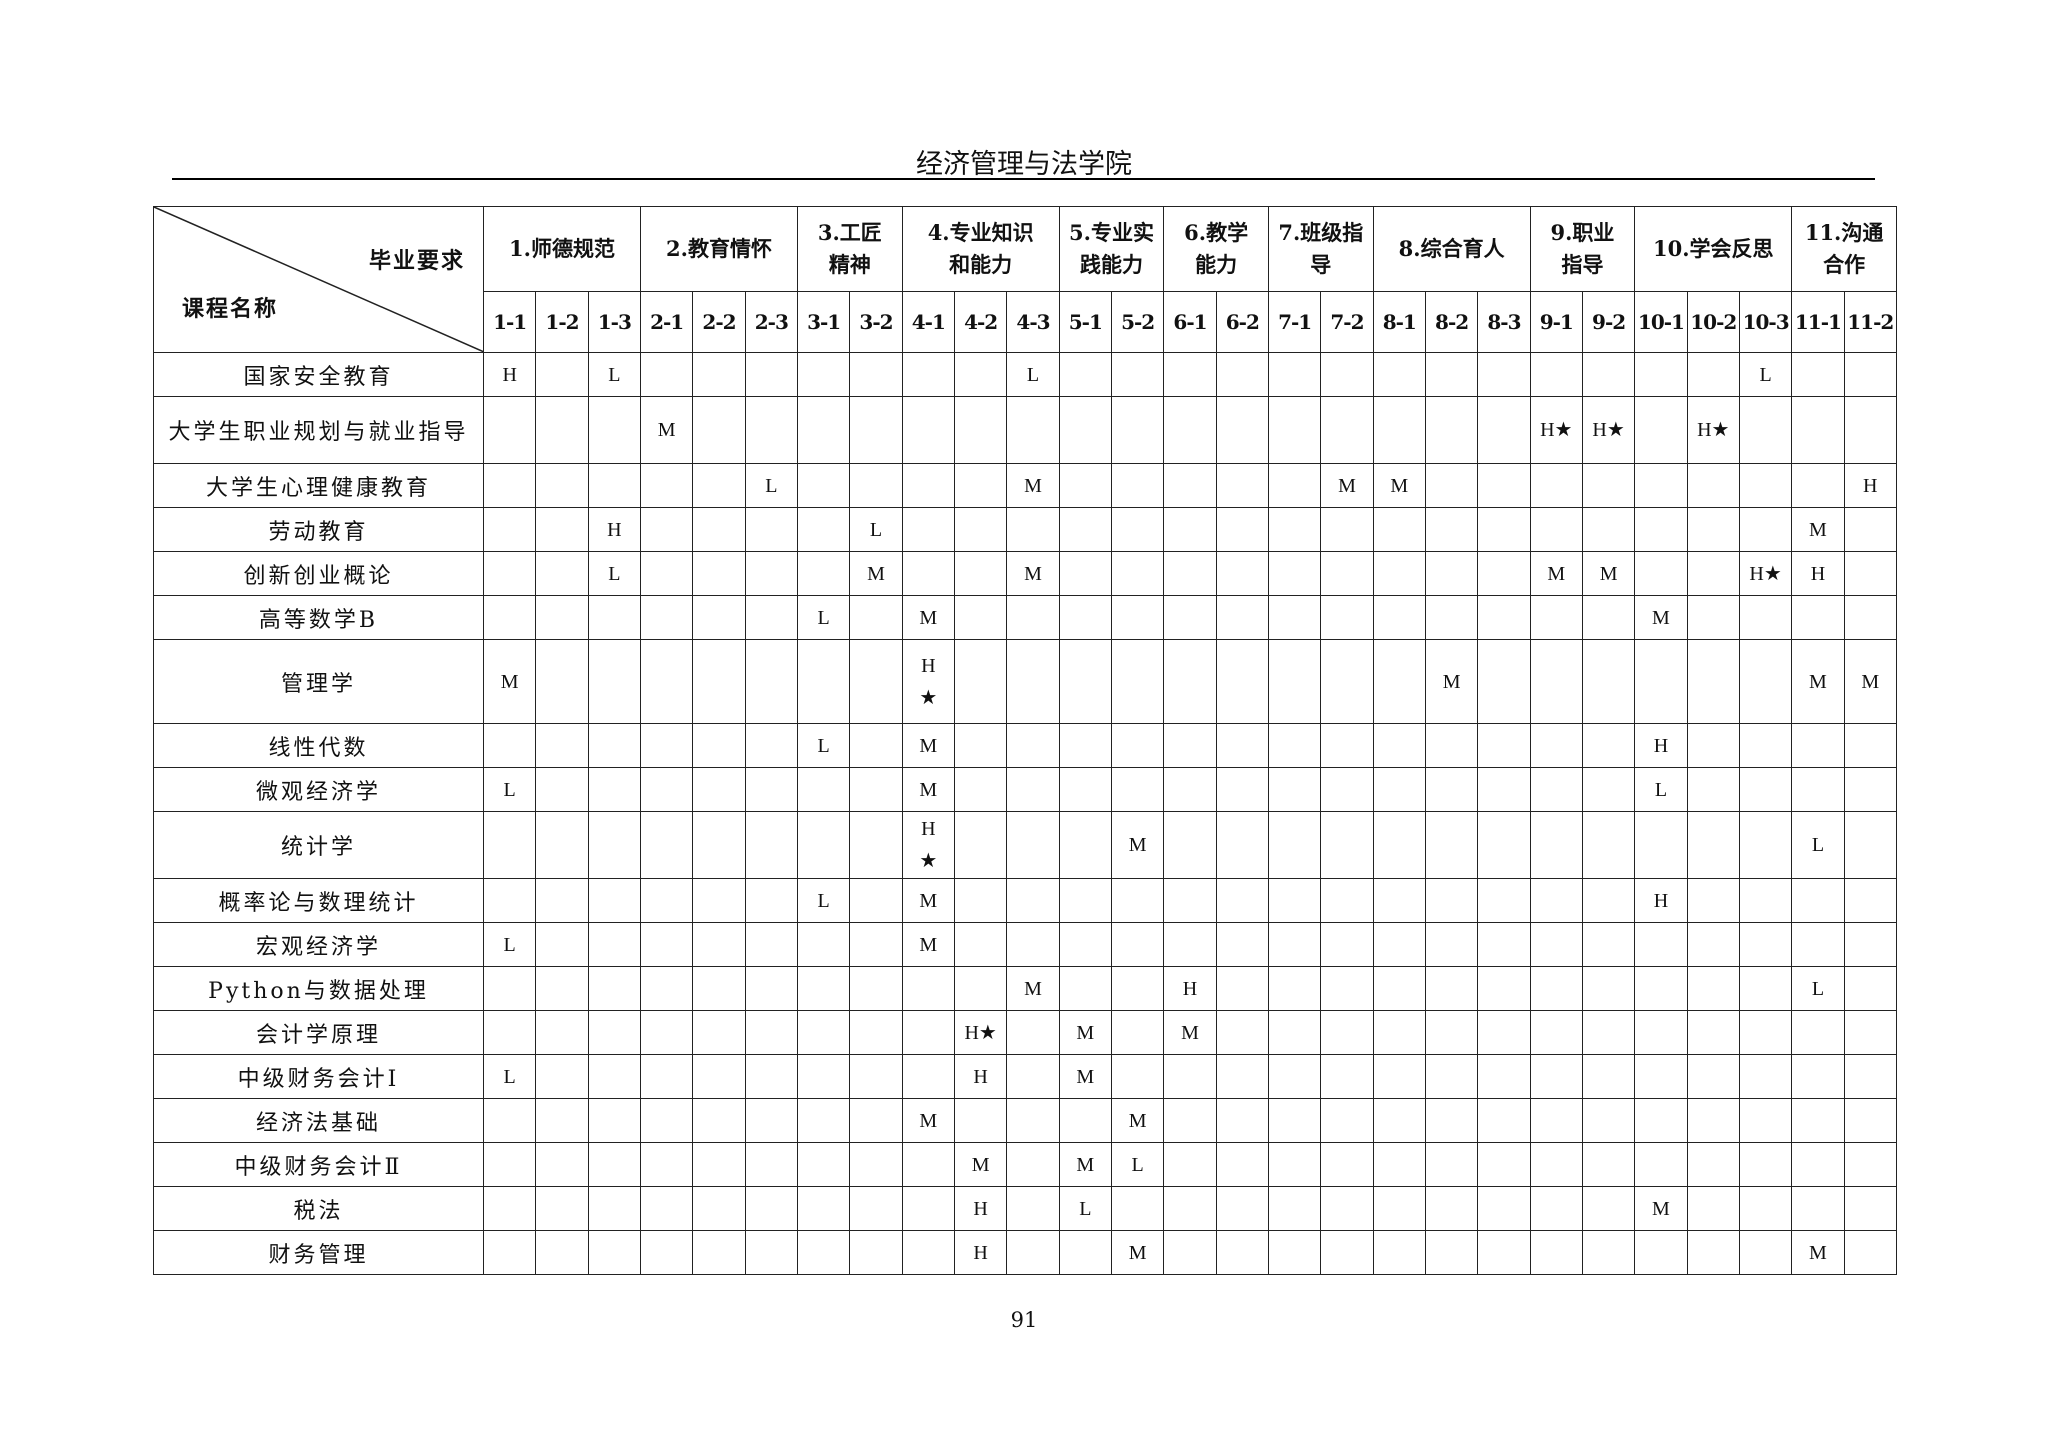 The width and height of the screenshot is (2048, 1447). Describe the element at coordinates (318, 789) in the screenshot. I see `course-name: 微观经济学` at that location.